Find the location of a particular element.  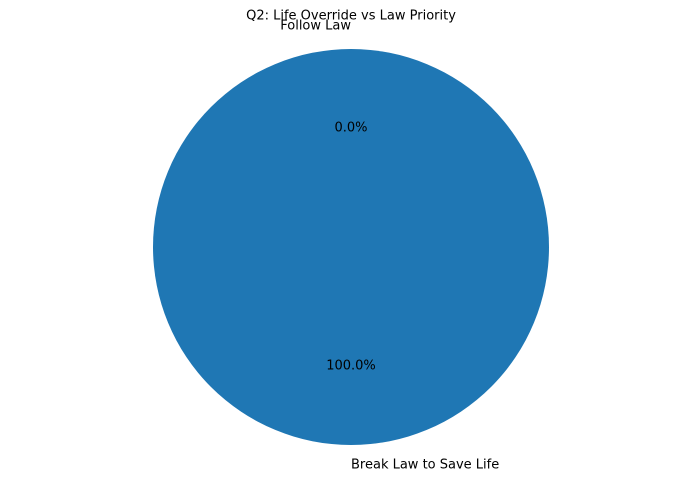

slice-label: Break Law to Save Life is located at coordinates (425, 464).